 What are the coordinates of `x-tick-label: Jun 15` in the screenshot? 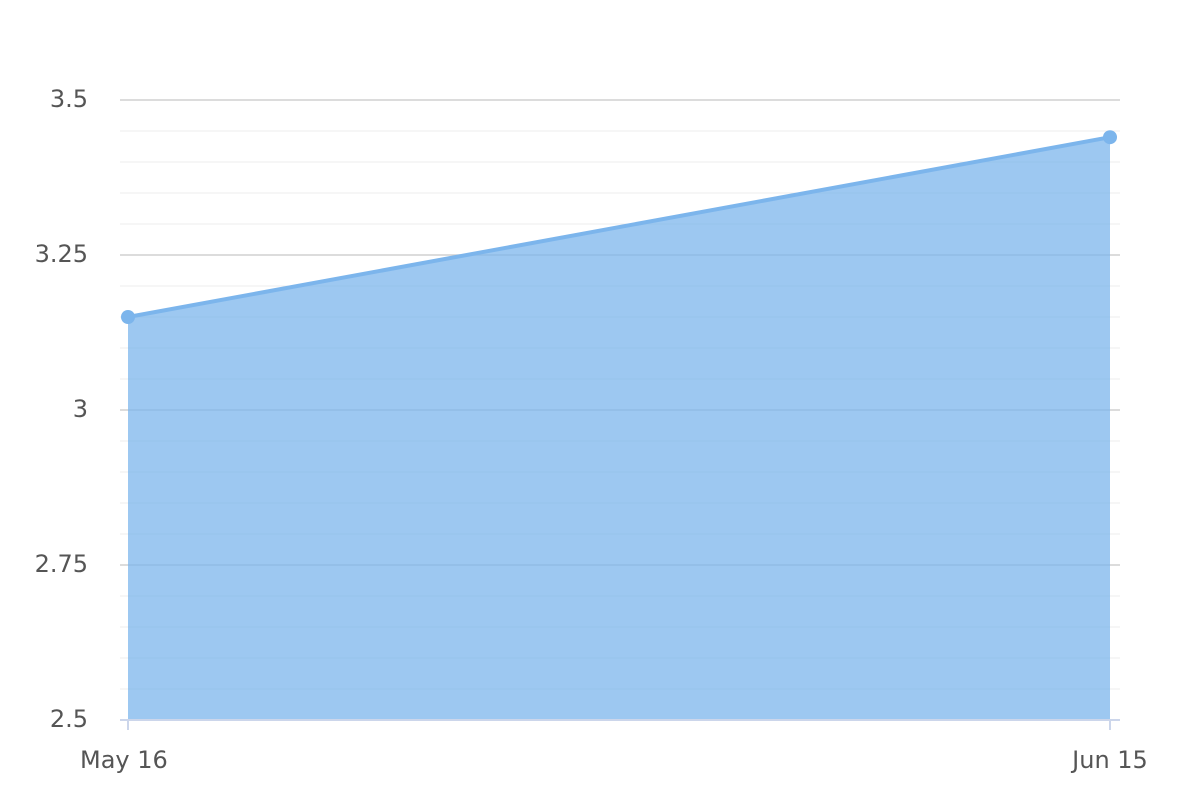 It's located at (1109, 760).